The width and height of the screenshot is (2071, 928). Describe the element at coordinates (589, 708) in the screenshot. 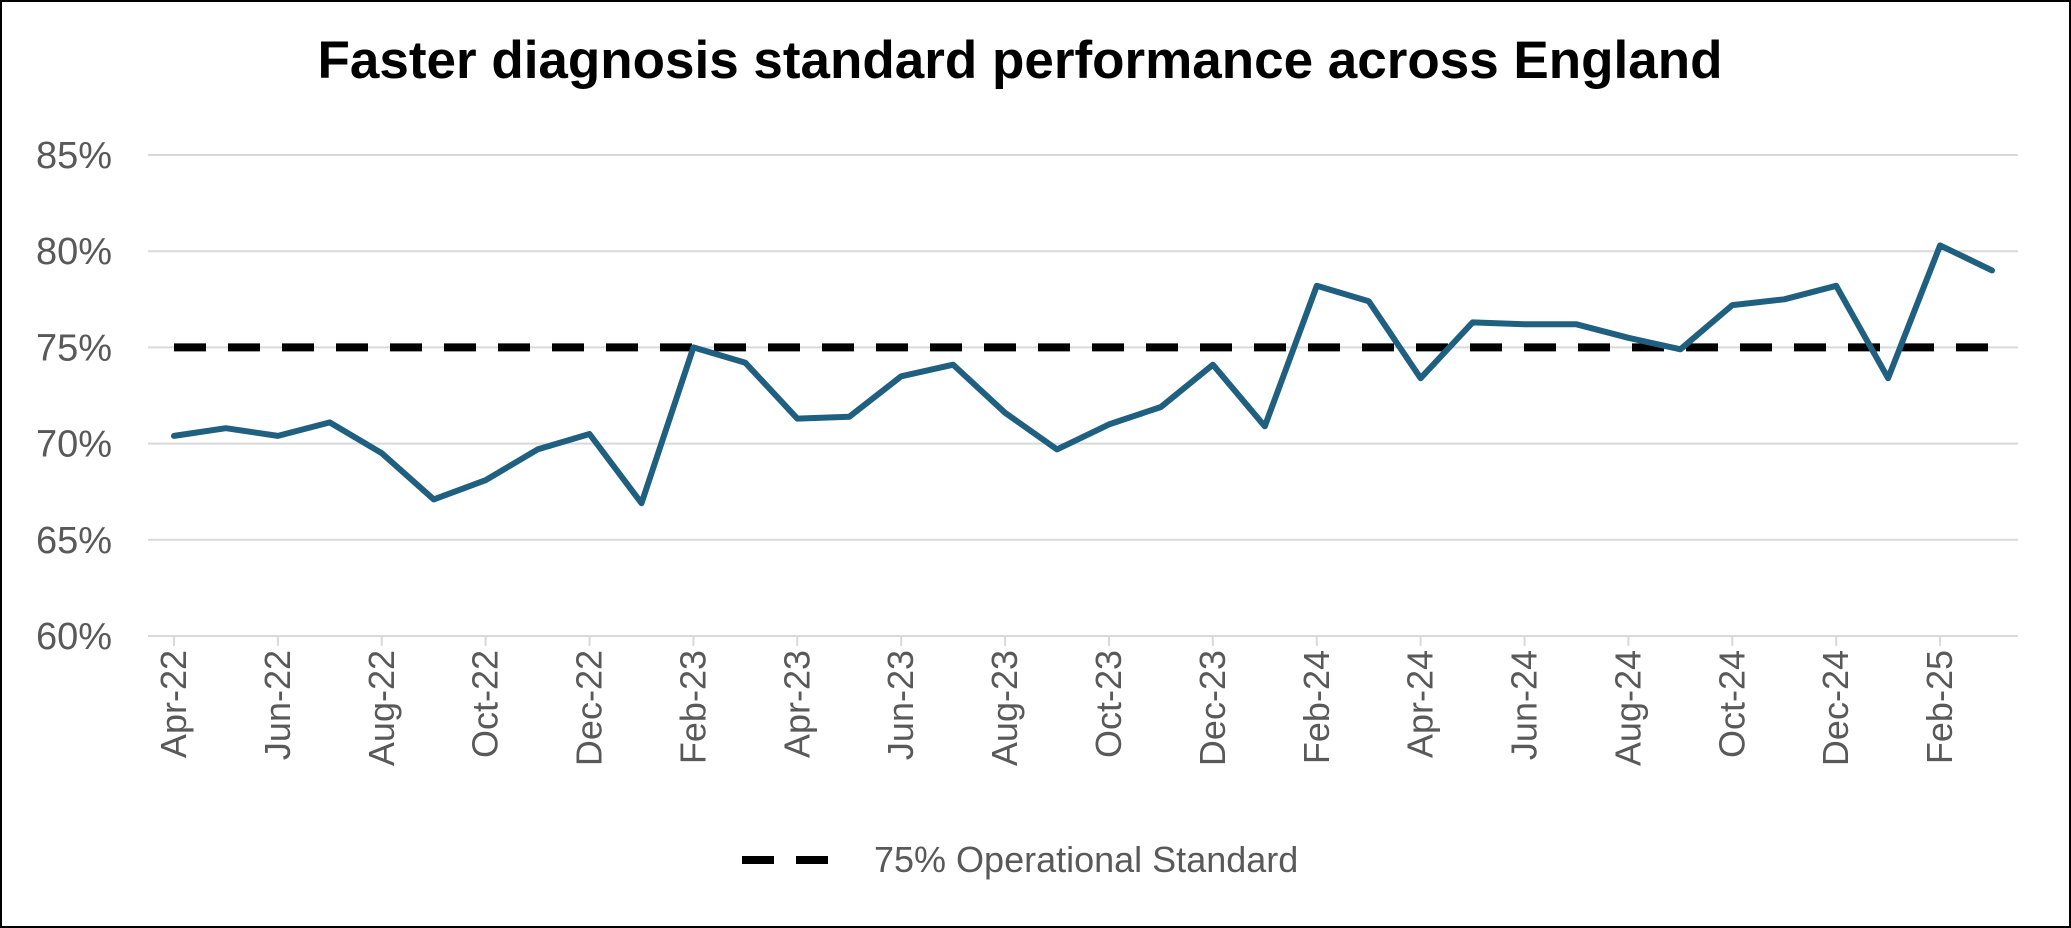

I see `x-tick-label: Dec-22` at that location.